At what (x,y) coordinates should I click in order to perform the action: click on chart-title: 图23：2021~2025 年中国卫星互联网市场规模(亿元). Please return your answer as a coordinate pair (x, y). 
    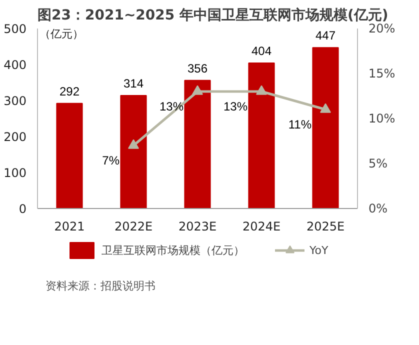
    Looking at the image, I should click on (213, 15).